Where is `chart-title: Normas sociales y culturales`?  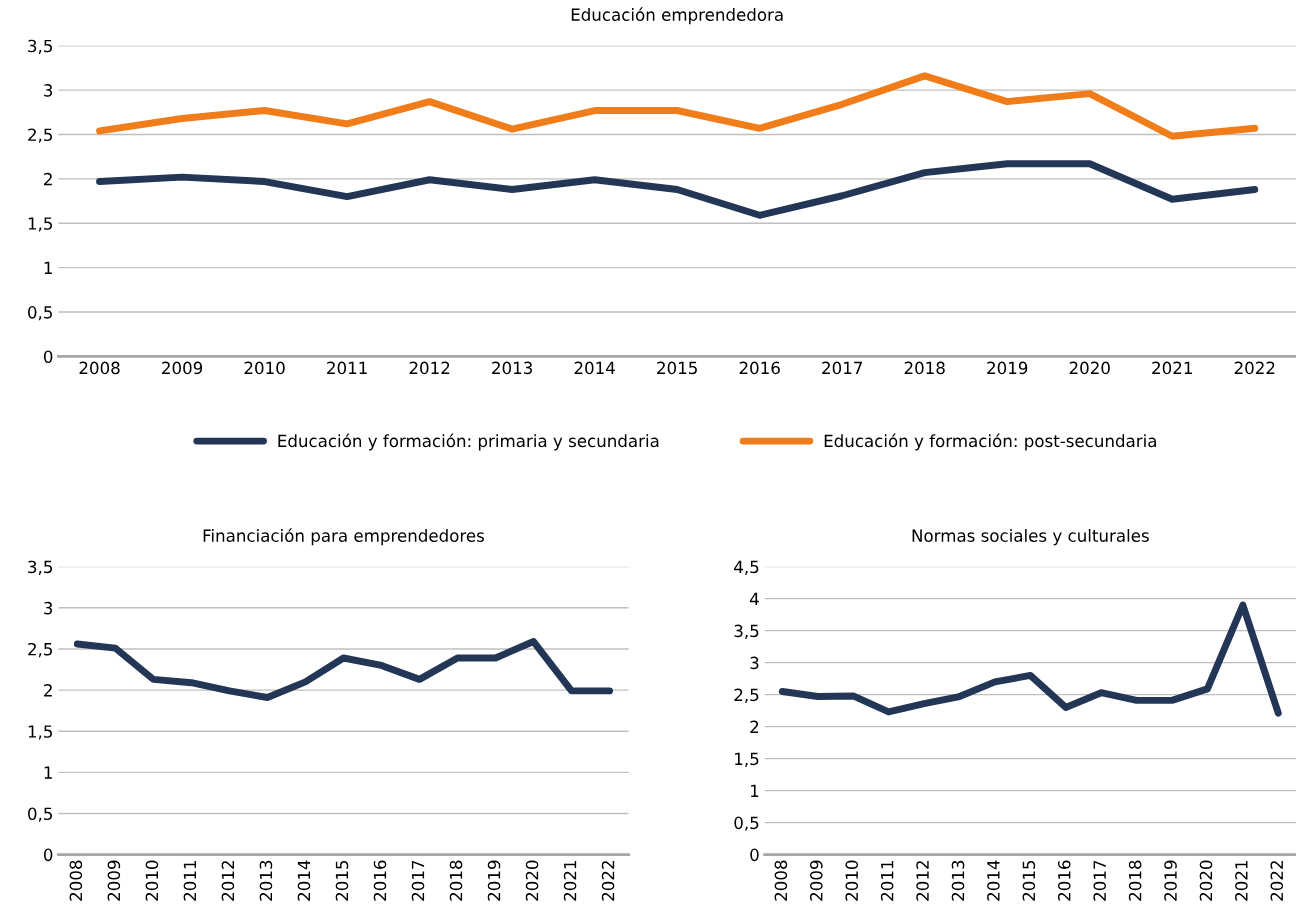 chart-title: Normas sociales y culturales is located at coordinates (1030, 537).